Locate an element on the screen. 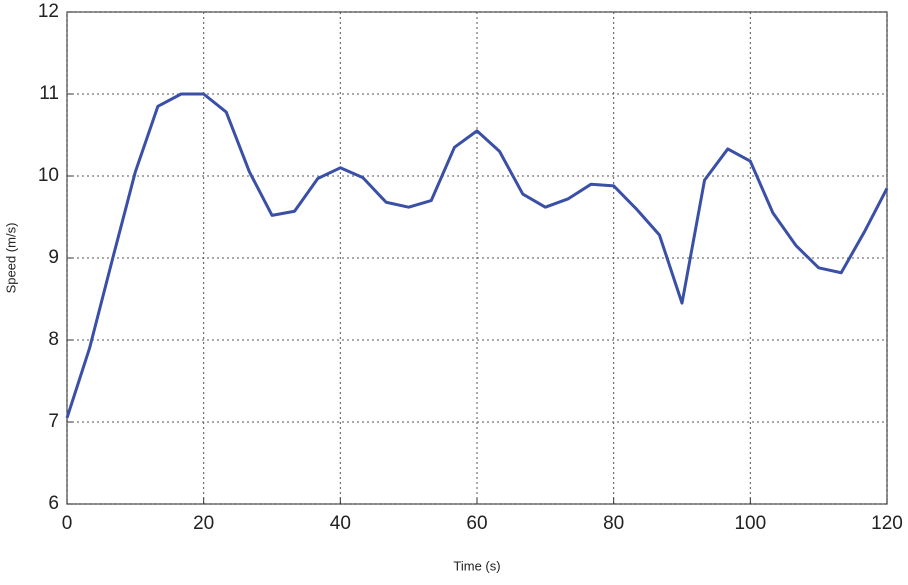 Image resolution: width=908 pixels, height=585 pixels. y-tick-label: 8 is located at coordinates (53, 339).